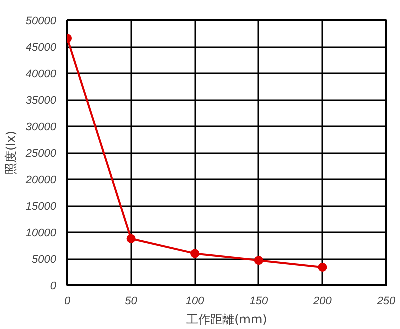 The width and height of the screenshot is (400, 329). I want to click on y-tick-label: 45000, so click(42, 48).